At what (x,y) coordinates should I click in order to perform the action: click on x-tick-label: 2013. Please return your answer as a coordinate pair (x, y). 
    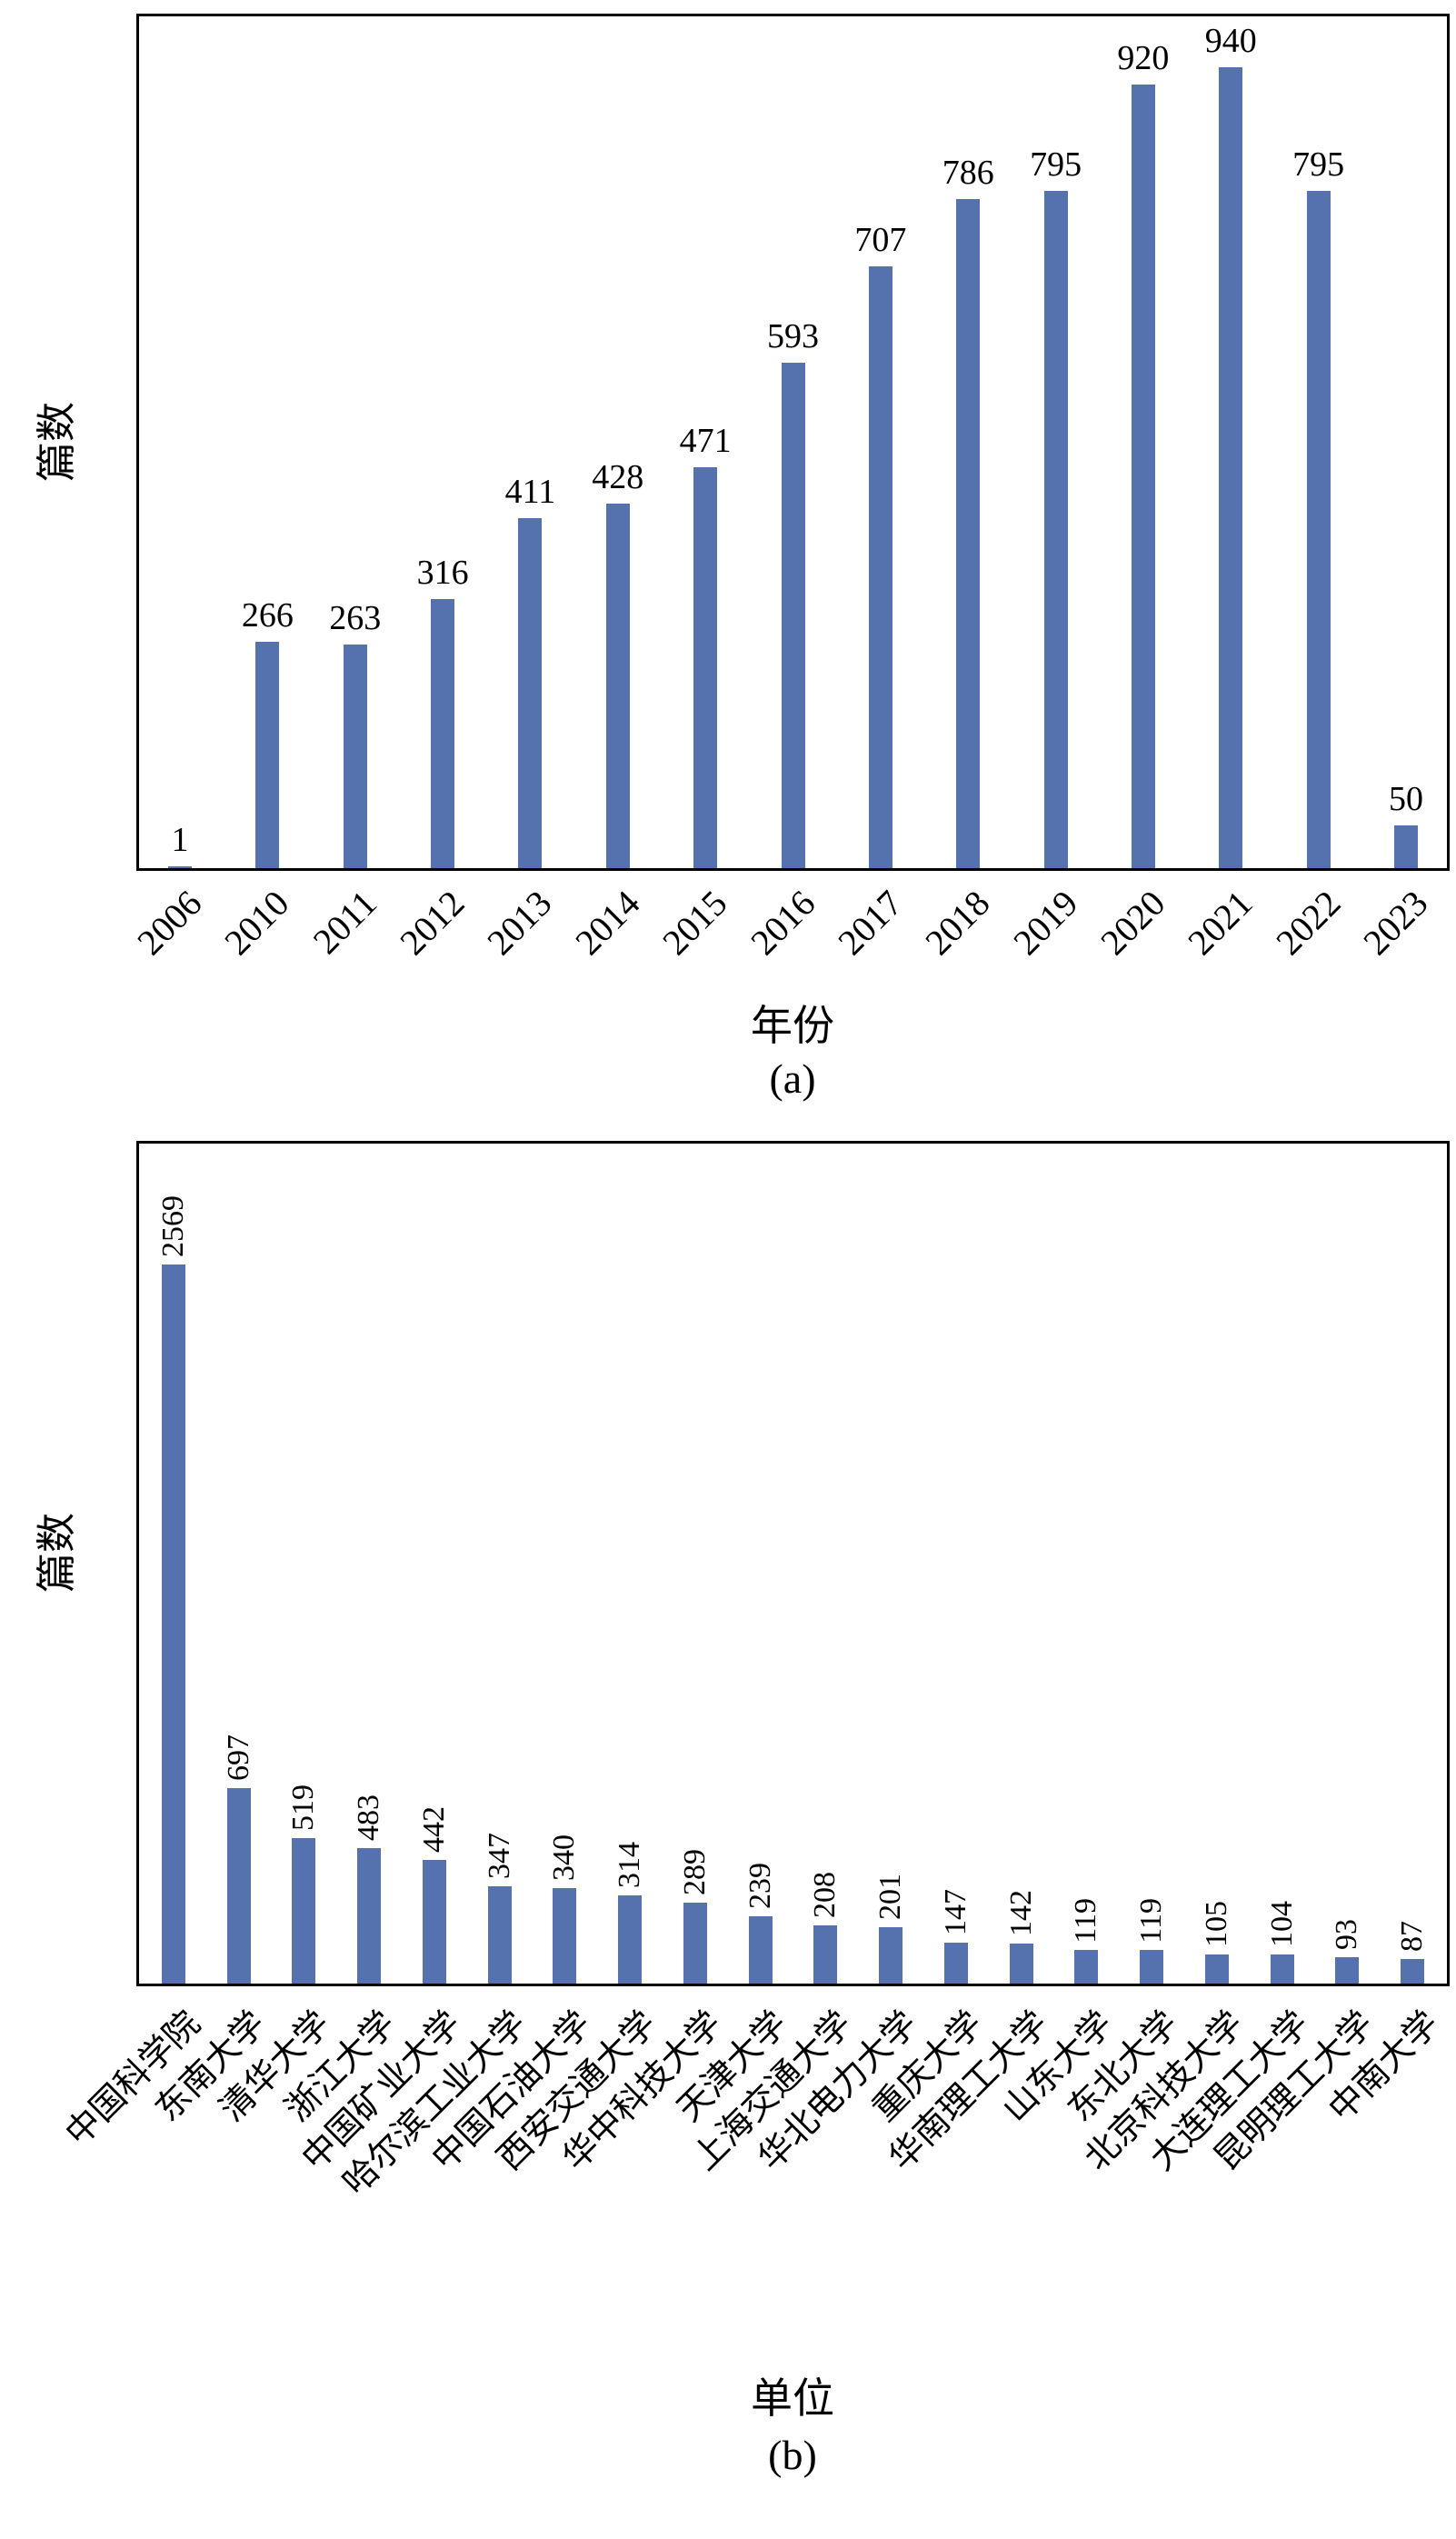
    Looking at the image, I should click on (519, 923).